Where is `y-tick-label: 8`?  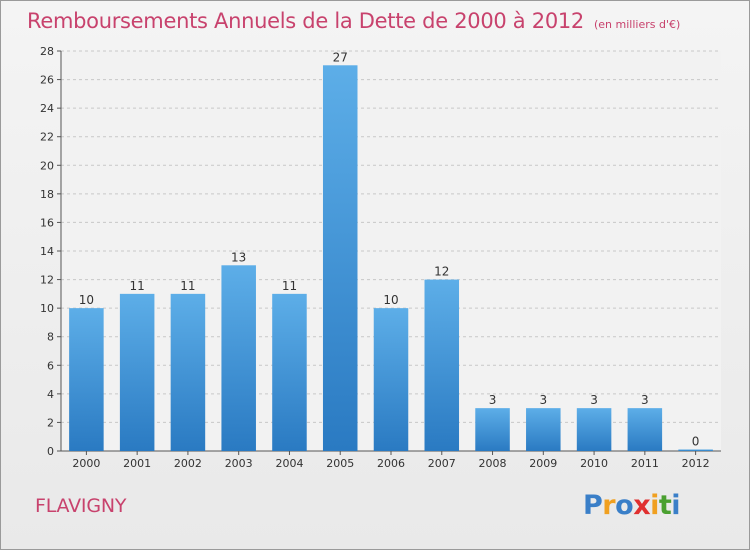
y-tick-label: 8 is located at coordinates (50, 337).